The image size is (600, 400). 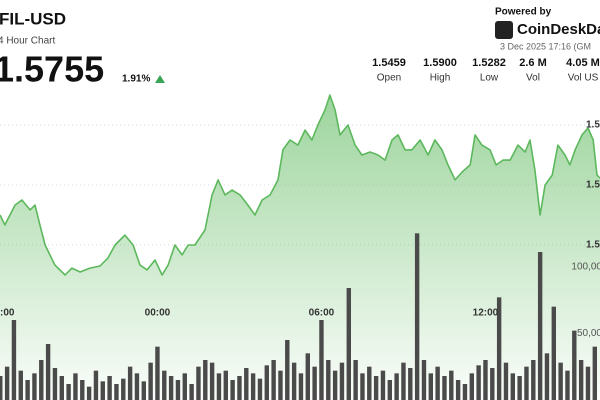 I want to click on y2-tick-label: 50,00, so click(x=588, y=333).